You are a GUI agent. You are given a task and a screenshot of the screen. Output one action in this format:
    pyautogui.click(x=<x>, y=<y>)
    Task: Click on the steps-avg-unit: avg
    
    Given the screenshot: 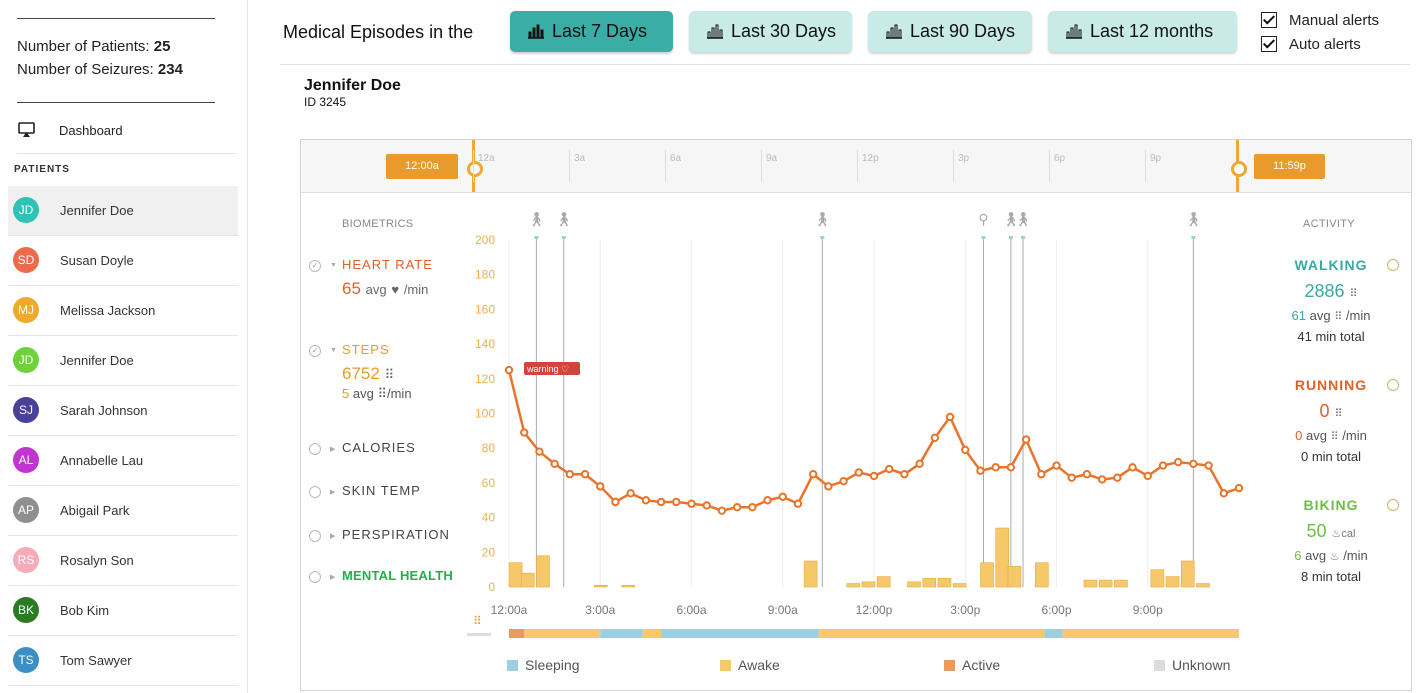 What is the action you would take?
    pyautogui.click(x=363, y=393)
    